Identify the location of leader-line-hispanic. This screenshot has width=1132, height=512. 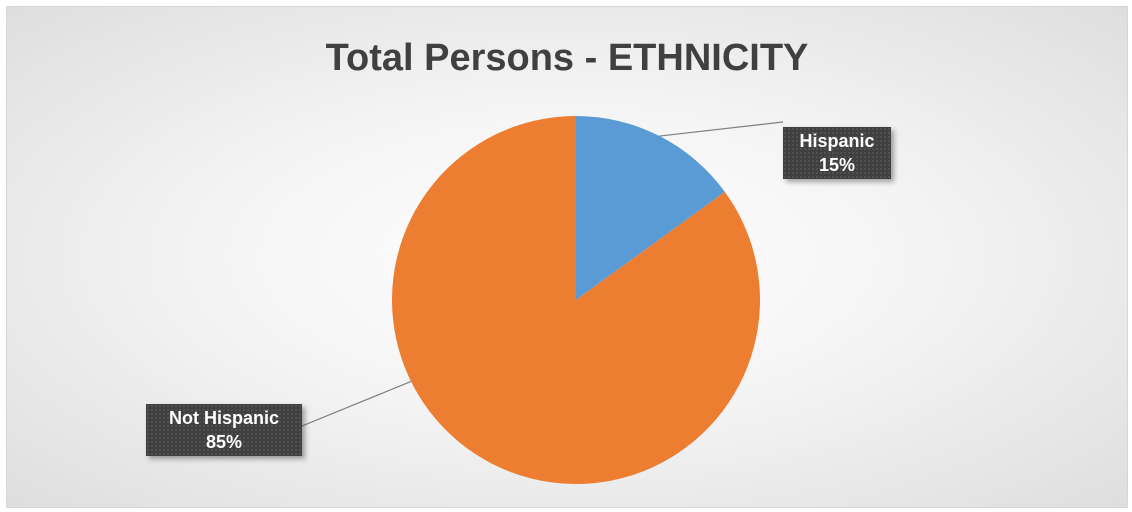
(721, 129).